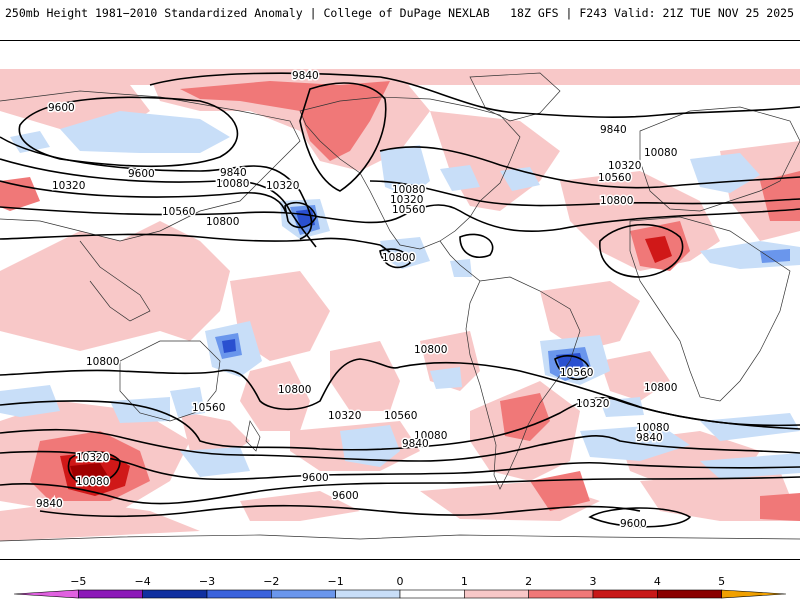 Image resolution: width=800 pixels, height=600 pixels. I want to click on contour-10320-sh, so click(400, 445).